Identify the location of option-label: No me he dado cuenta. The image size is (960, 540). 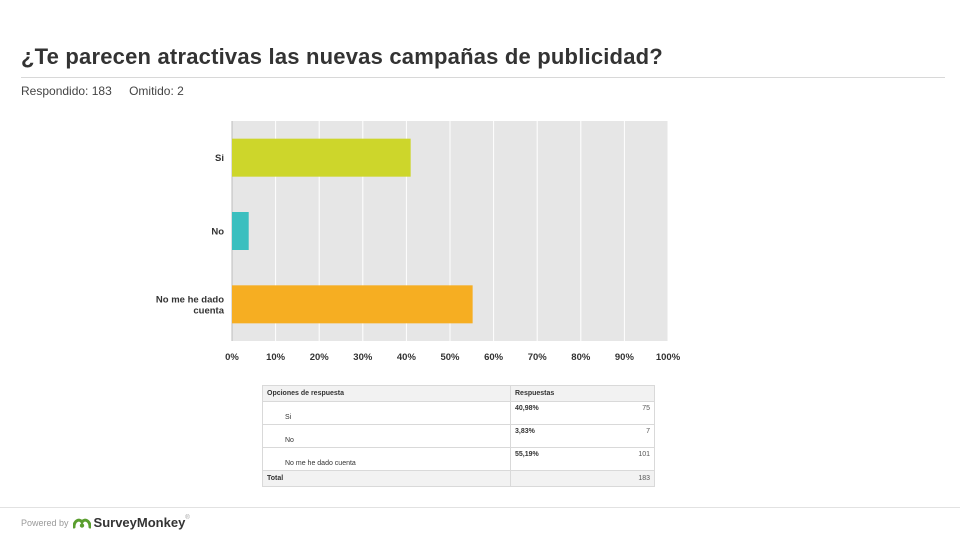
(386, 459).